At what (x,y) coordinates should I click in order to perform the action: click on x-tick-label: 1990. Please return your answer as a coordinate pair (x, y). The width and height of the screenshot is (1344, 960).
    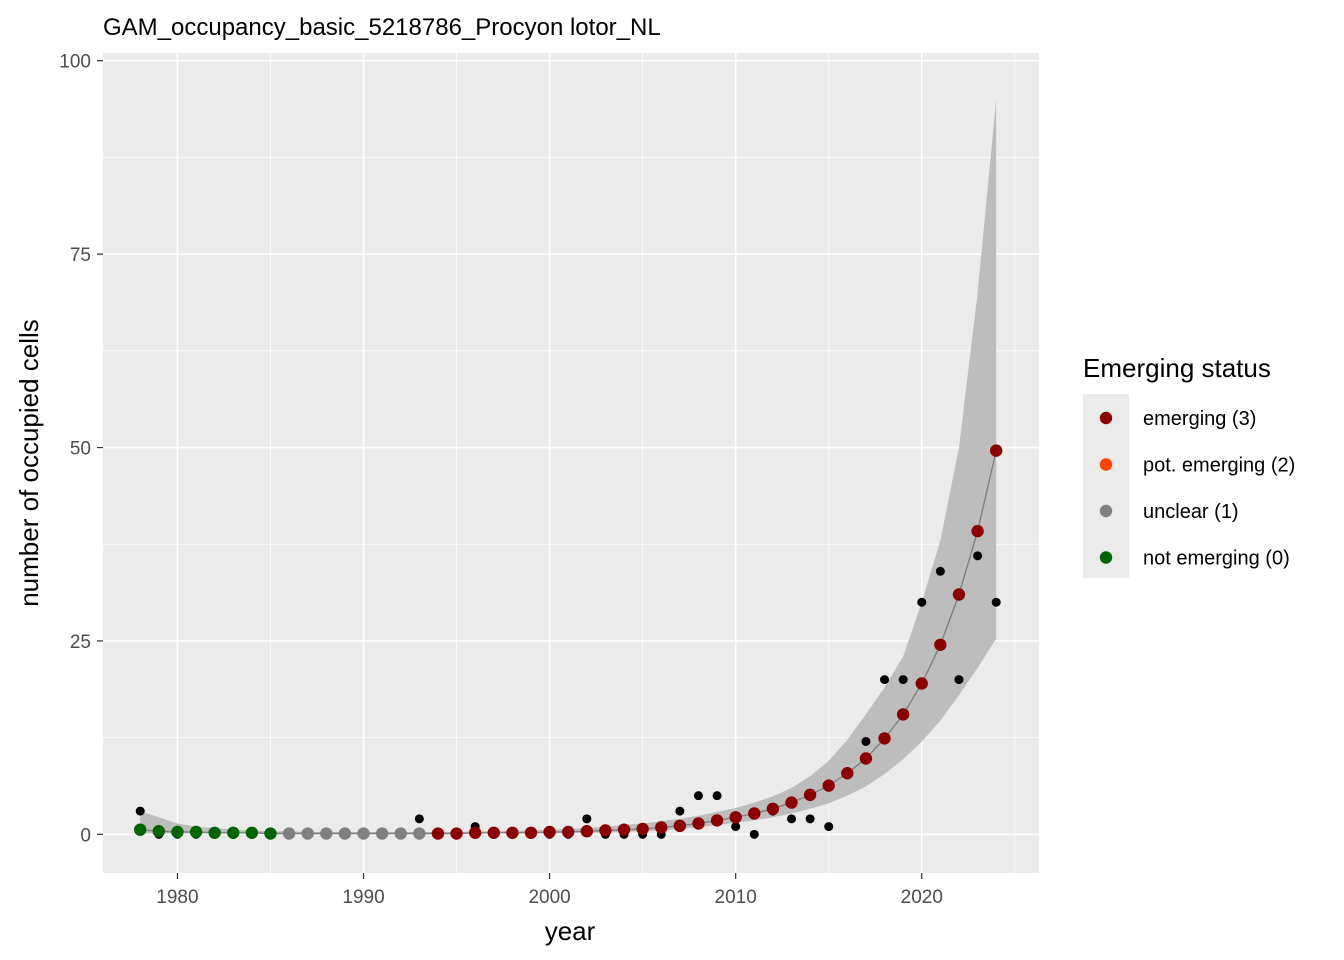
    Looking at the image, I should click on (363, 897).